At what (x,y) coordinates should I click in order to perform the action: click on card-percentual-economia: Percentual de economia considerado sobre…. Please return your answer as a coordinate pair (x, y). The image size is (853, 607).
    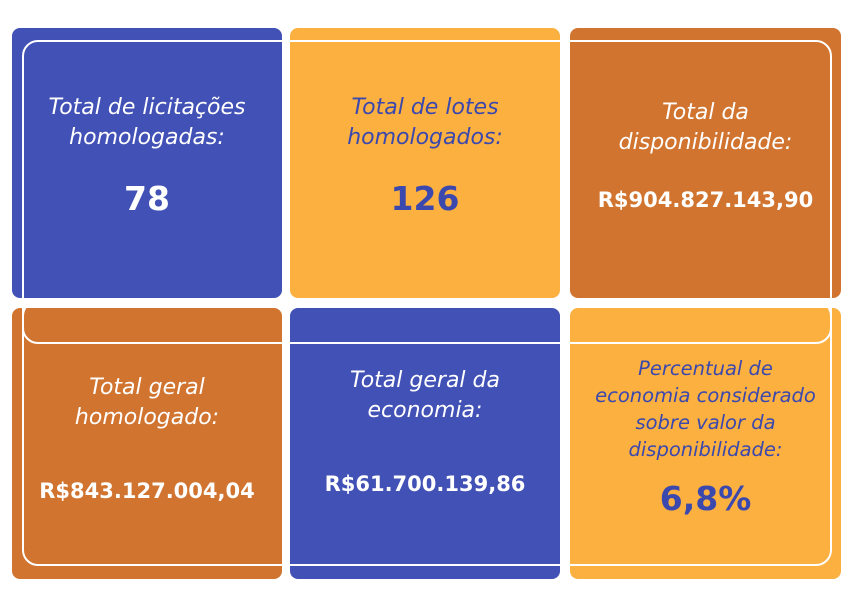
    Looking at the image, I should click on (705, 443).